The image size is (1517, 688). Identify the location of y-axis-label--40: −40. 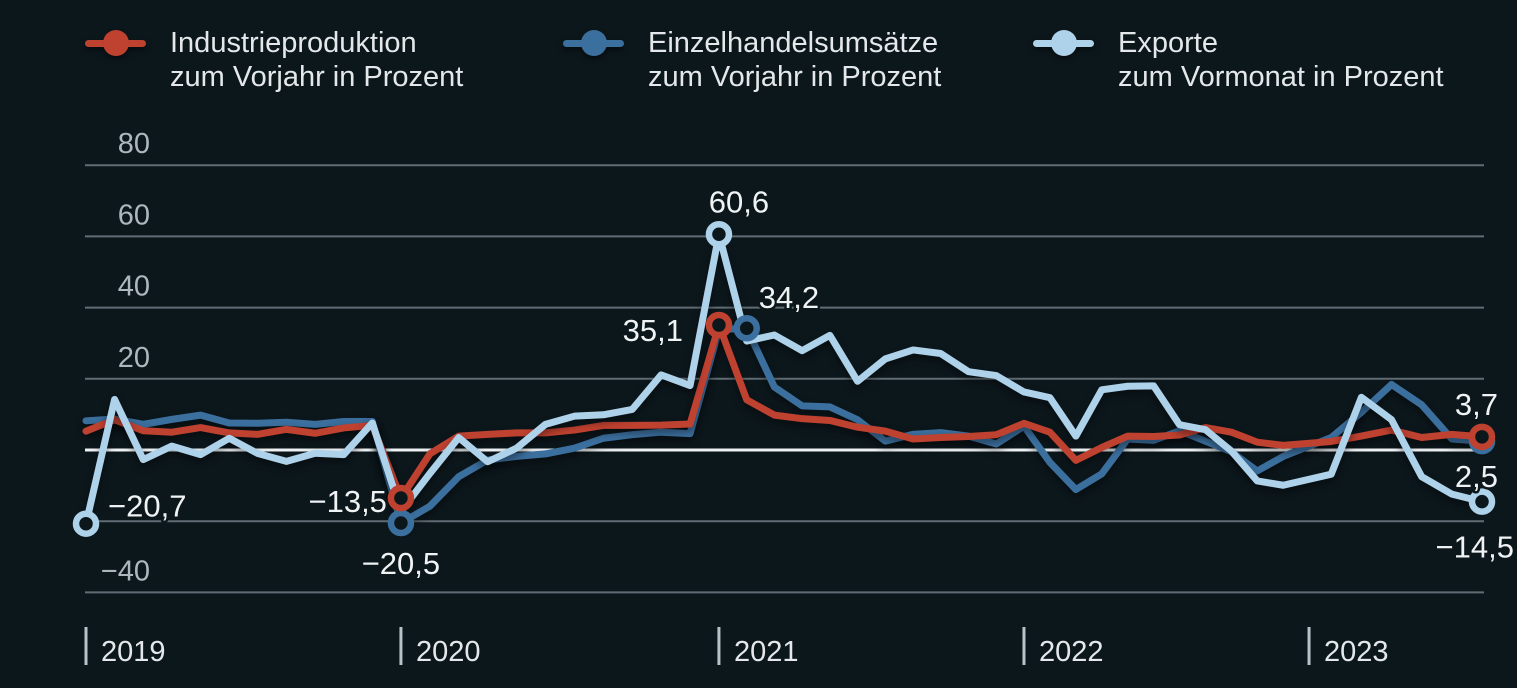
(125, 571).